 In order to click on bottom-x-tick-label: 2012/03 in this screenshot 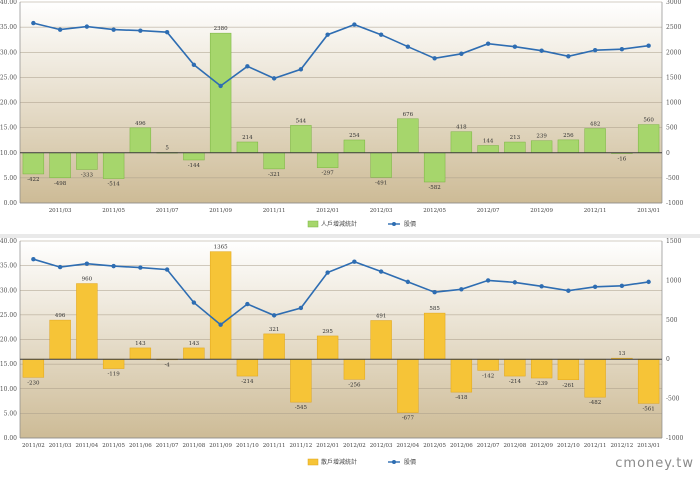, I will do `click(381, 446)`.